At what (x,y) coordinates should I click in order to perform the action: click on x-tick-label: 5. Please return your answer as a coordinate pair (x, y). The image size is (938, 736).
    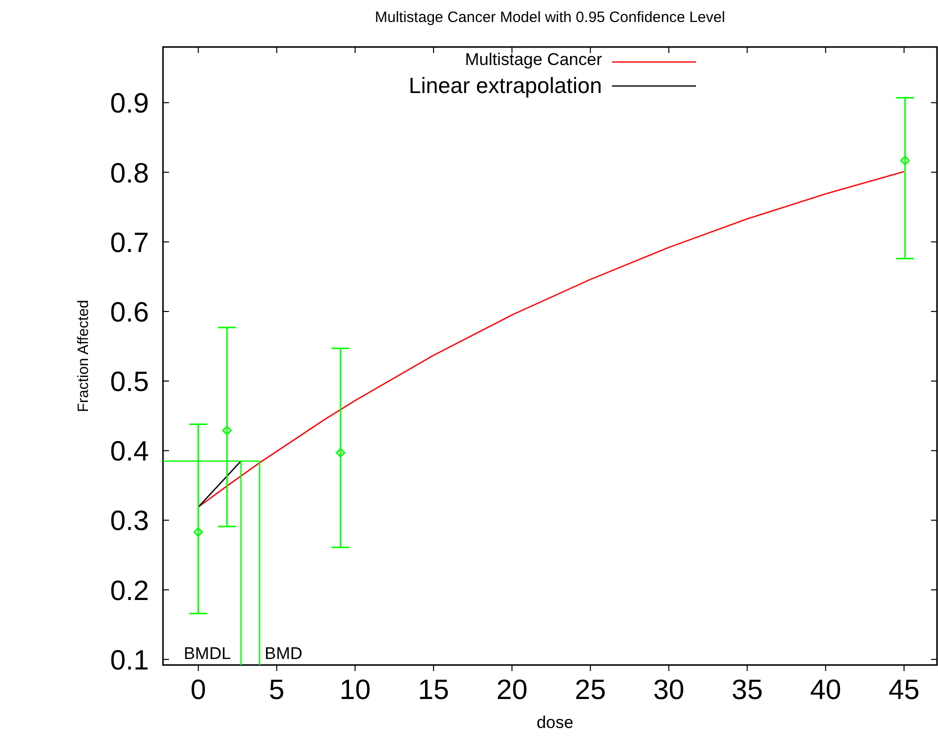
    Looking at the image, I should click on (276, 689).